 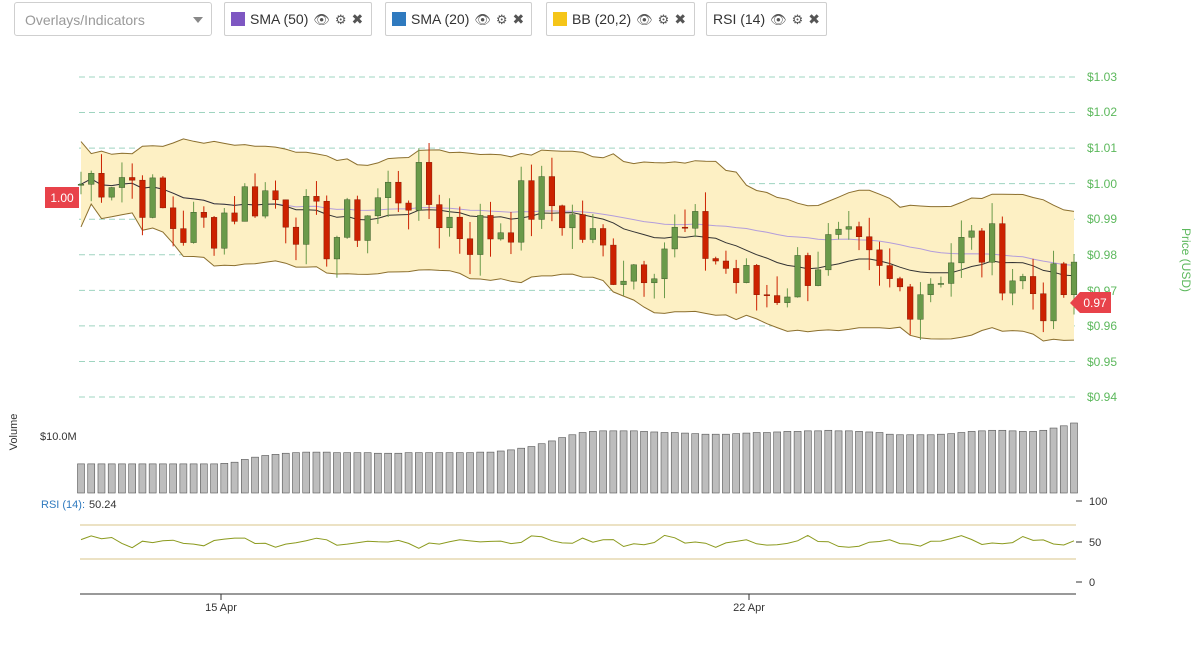 What do you see at coordinates (1186, 260) in the screenshot?
I see `price-axis-title: Price (USD)` at bounding box center [1186, 260].